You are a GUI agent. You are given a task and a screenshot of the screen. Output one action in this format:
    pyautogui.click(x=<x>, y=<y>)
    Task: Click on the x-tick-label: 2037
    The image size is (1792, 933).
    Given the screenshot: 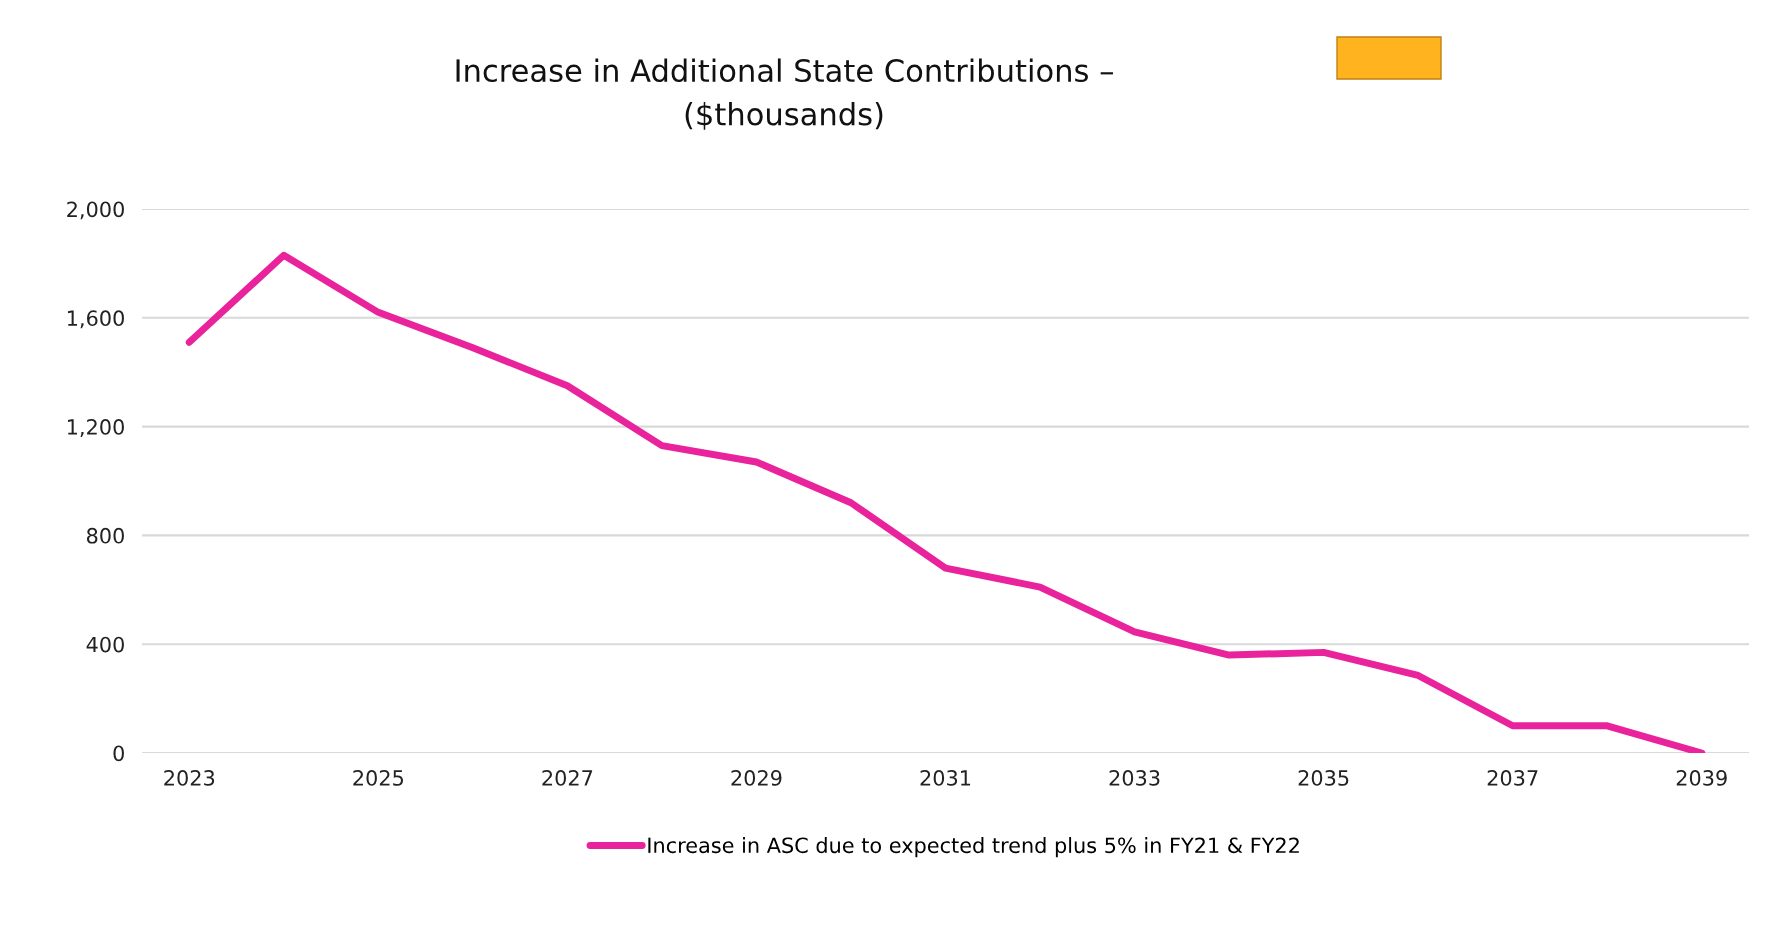 What is the action you would take?
    pyautogui.click(x=1512, y=778)
    